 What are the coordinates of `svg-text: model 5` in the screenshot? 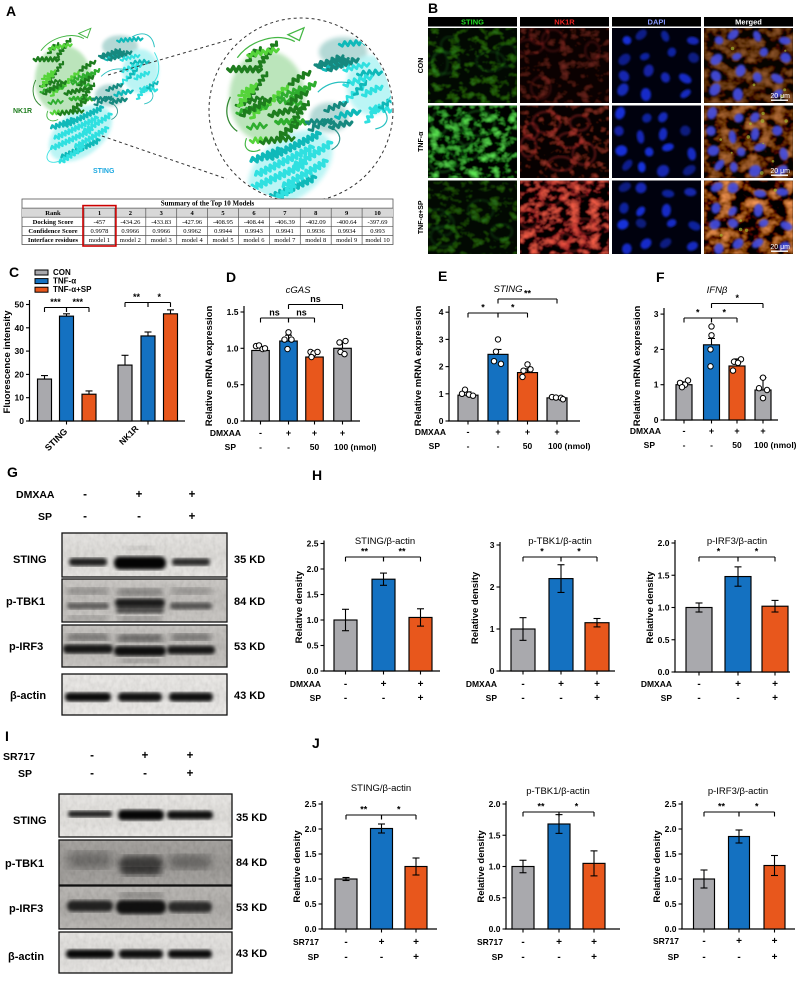 It's located at (222, 240).